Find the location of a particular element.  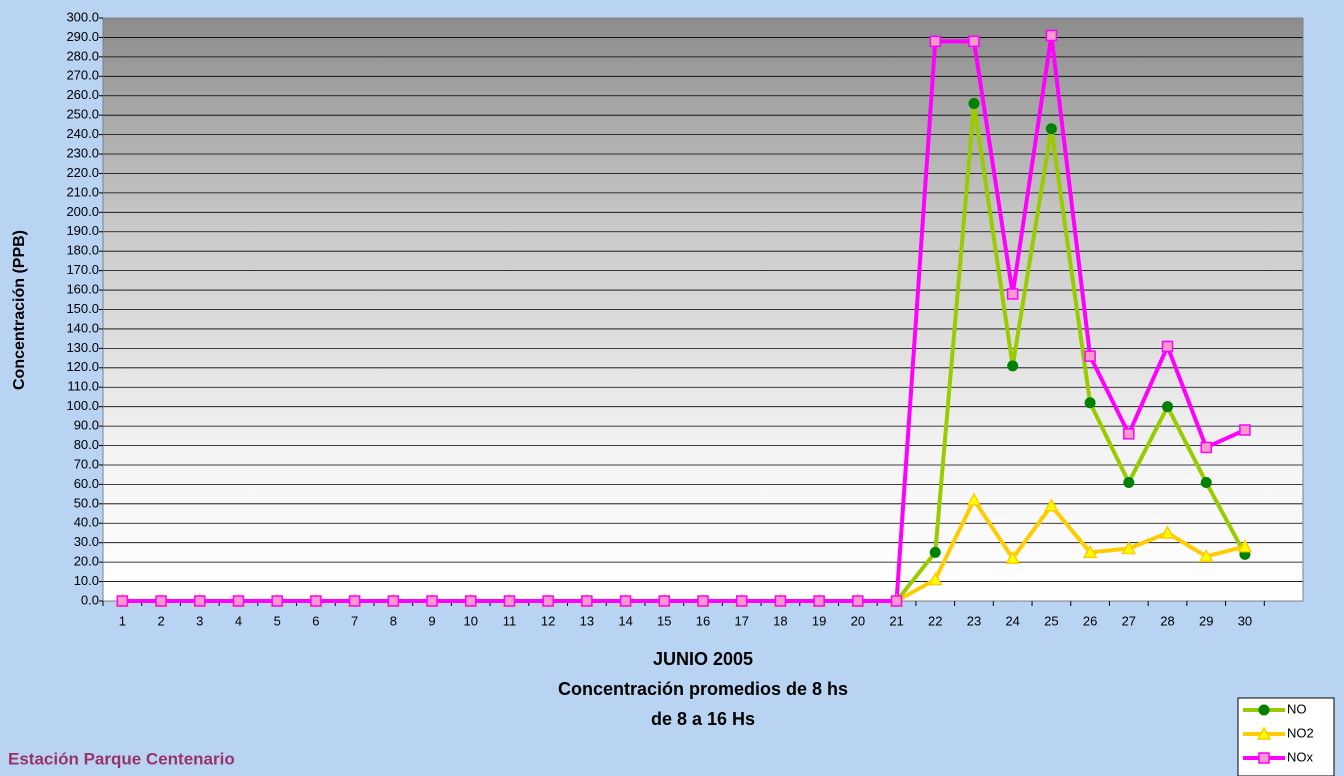

x-tick-label: 21 is located at coordinates (896, 620).